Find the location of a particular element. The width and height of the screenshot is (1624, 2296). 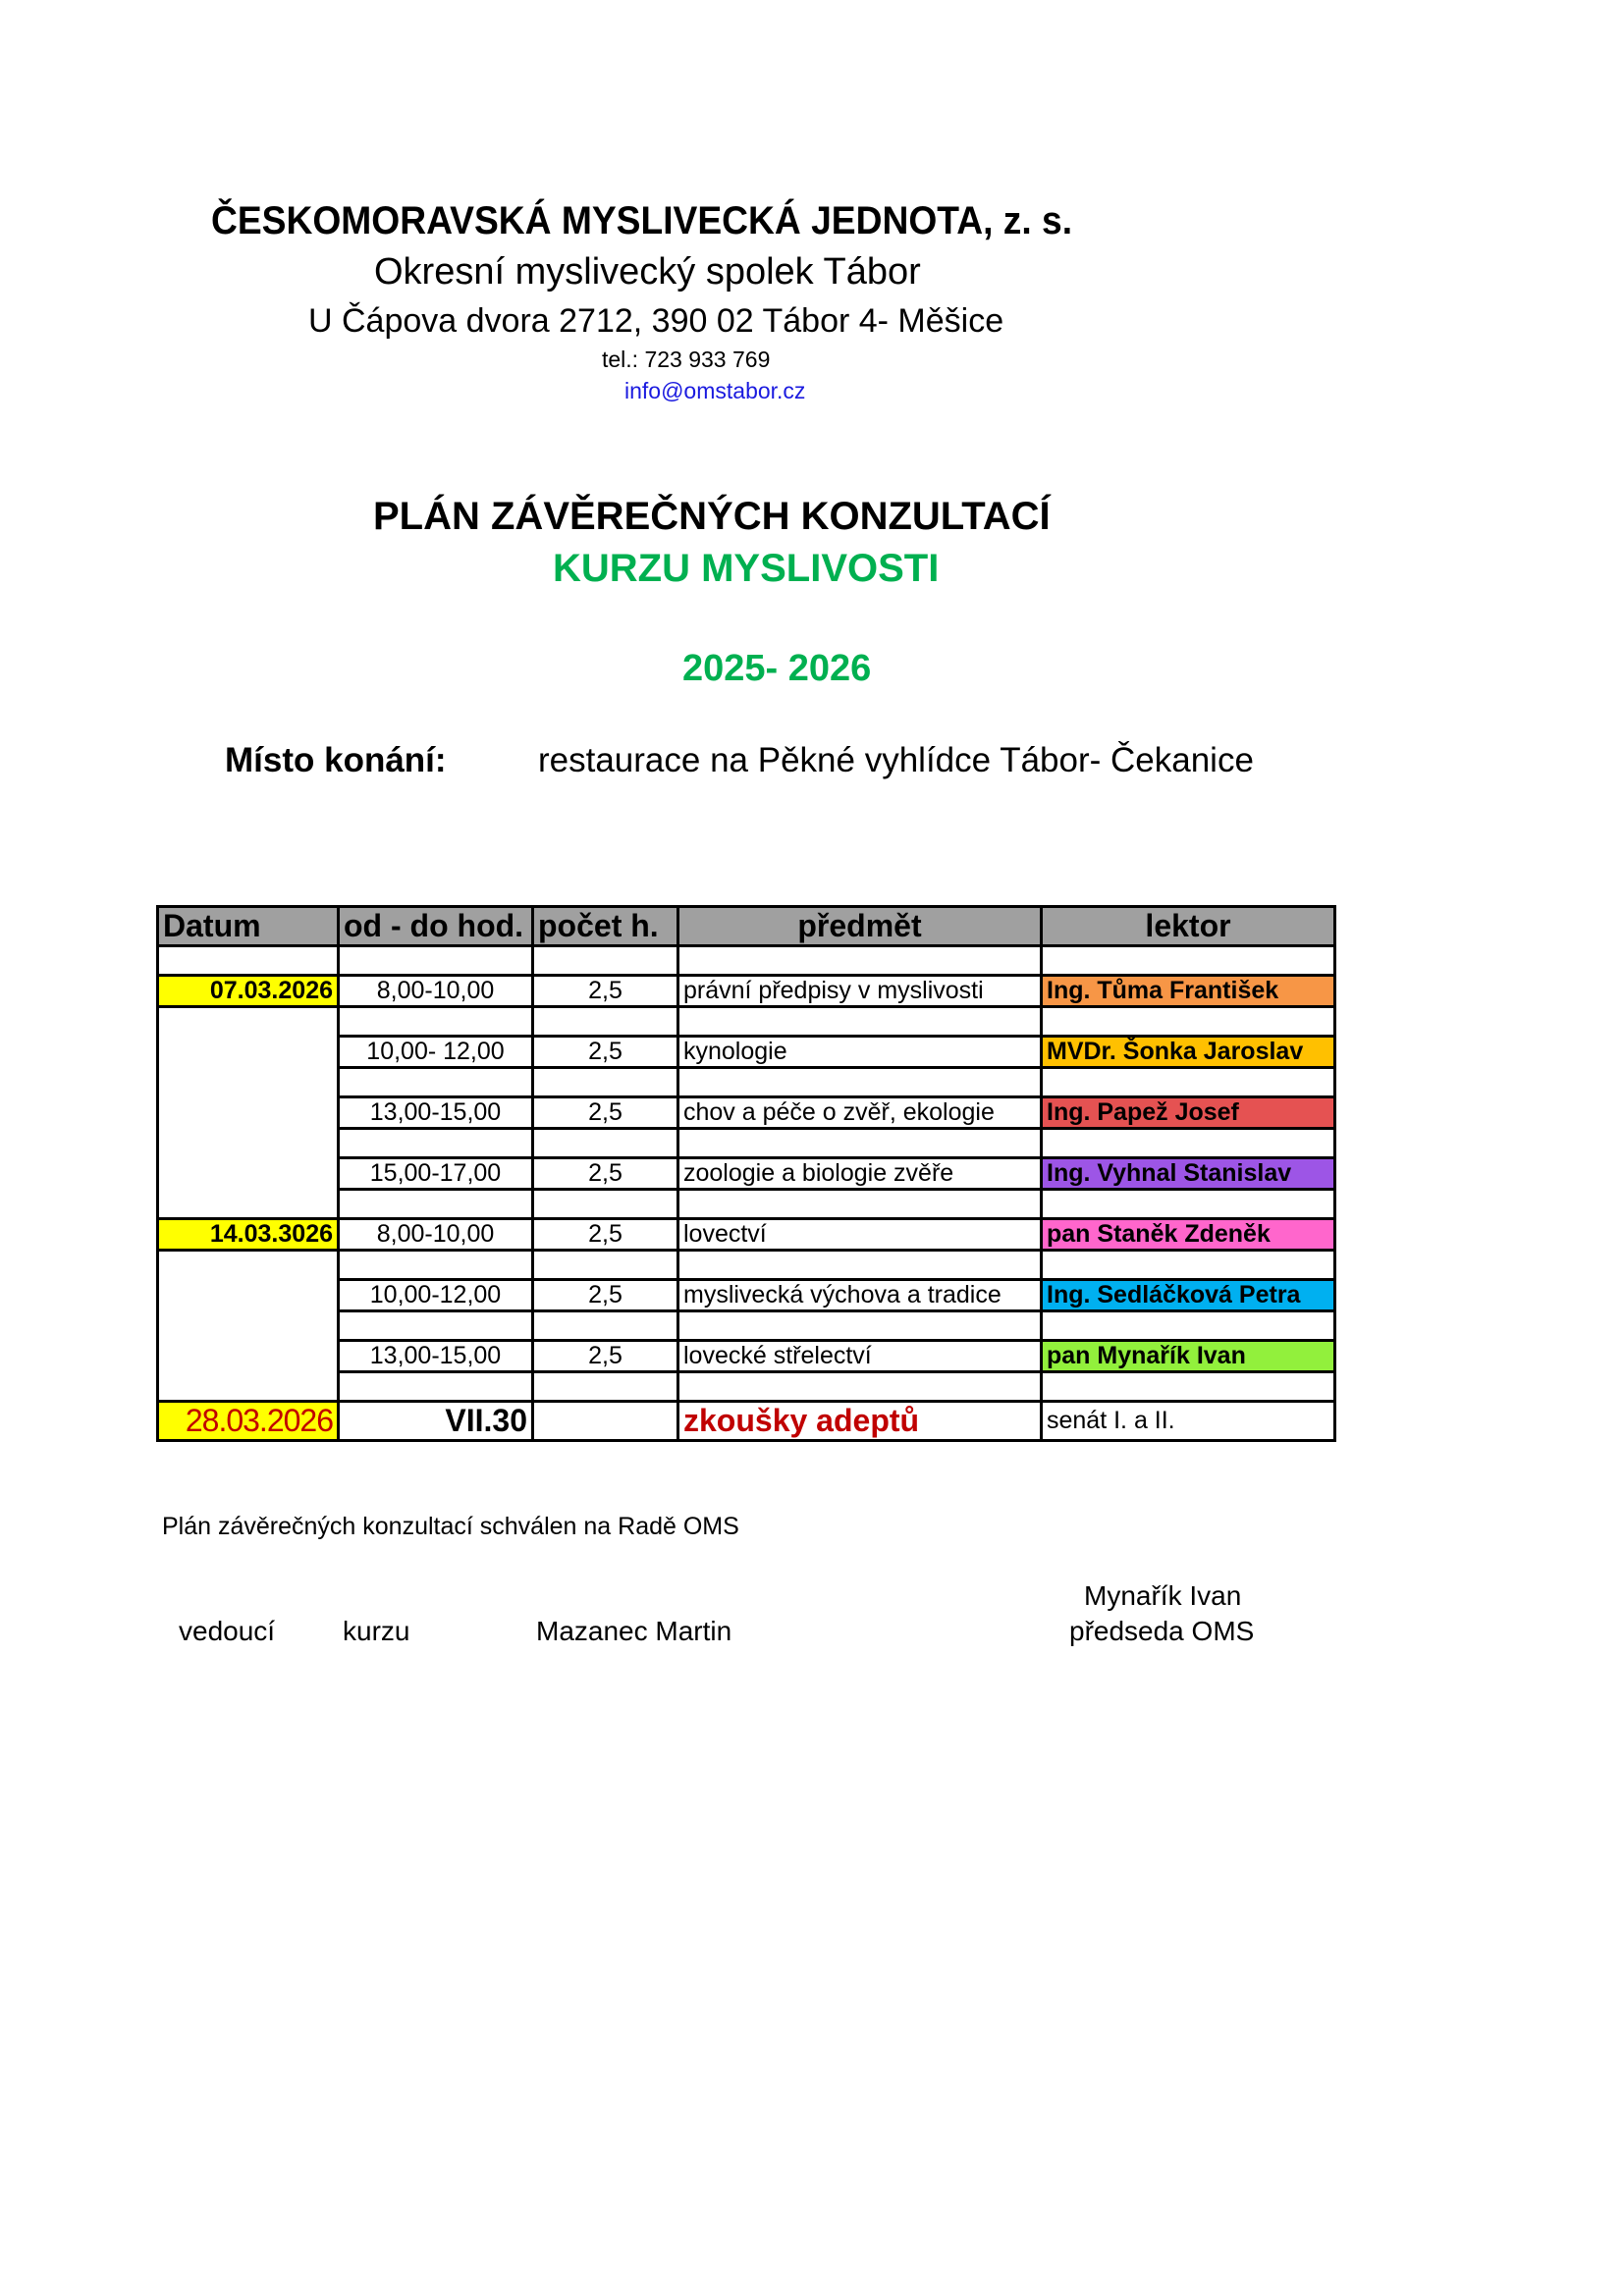

lecturer-cell: pan Staněk Zdeněk is located at coordinates (1188, 1234).